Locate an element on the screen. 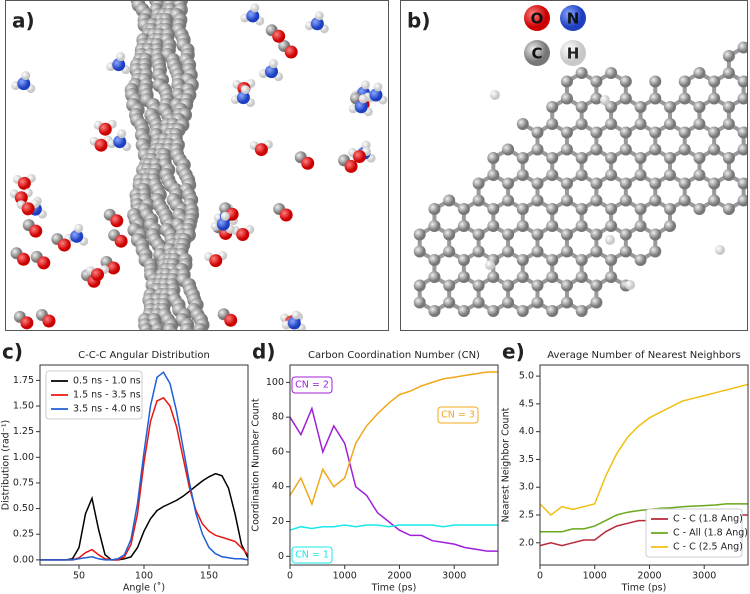 The width and height of the screenshot is (750, 594). y-tick-label: 0.75 is located at coordinates (23, 482).